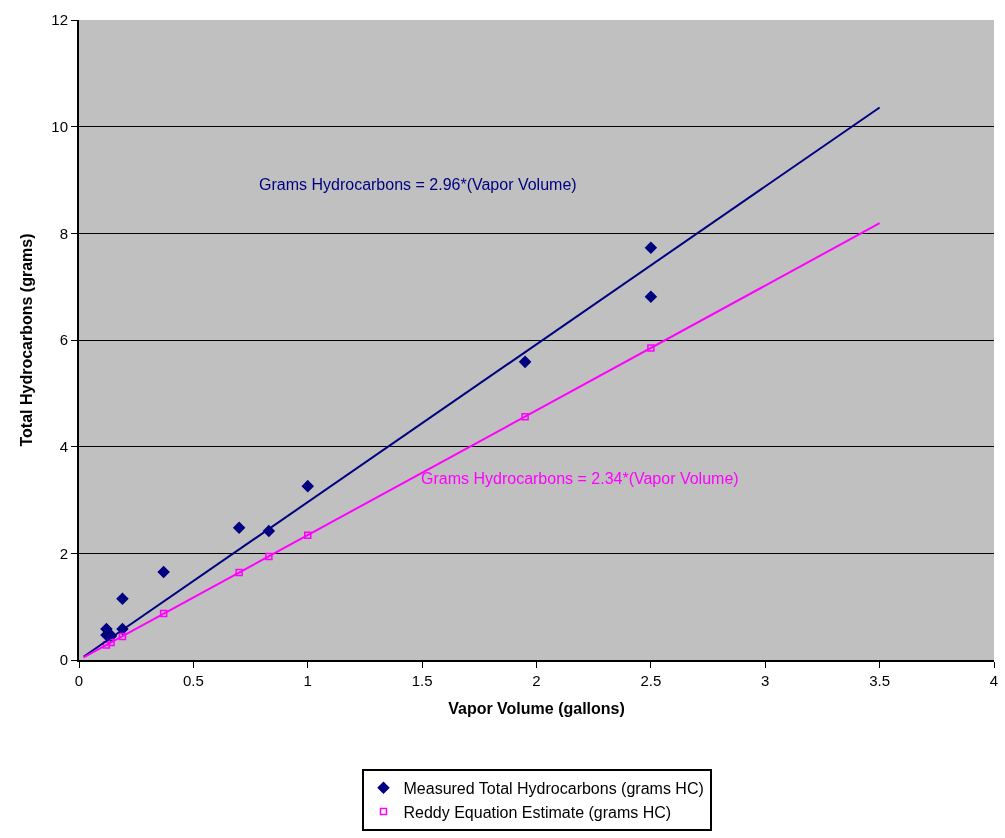  What do you see at coordinates (59, 20) in the screenshot?
I see `y-tick-label: 12` at bounding box center [59, 20].